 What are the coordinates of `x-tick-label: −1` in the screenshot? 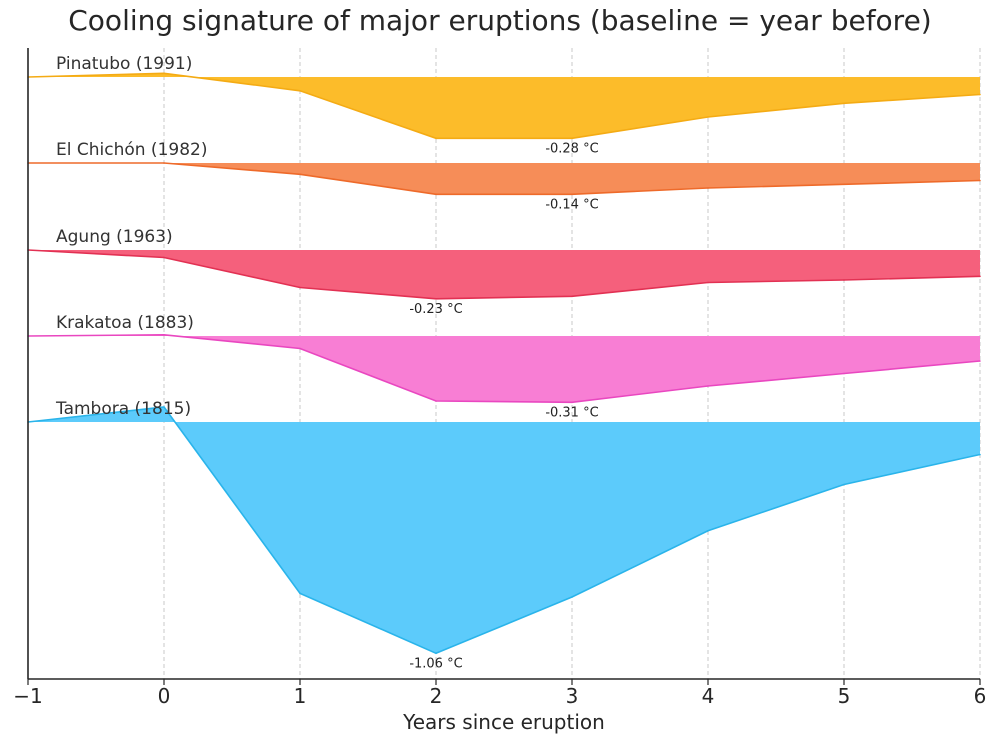 It's located at (27, 696).